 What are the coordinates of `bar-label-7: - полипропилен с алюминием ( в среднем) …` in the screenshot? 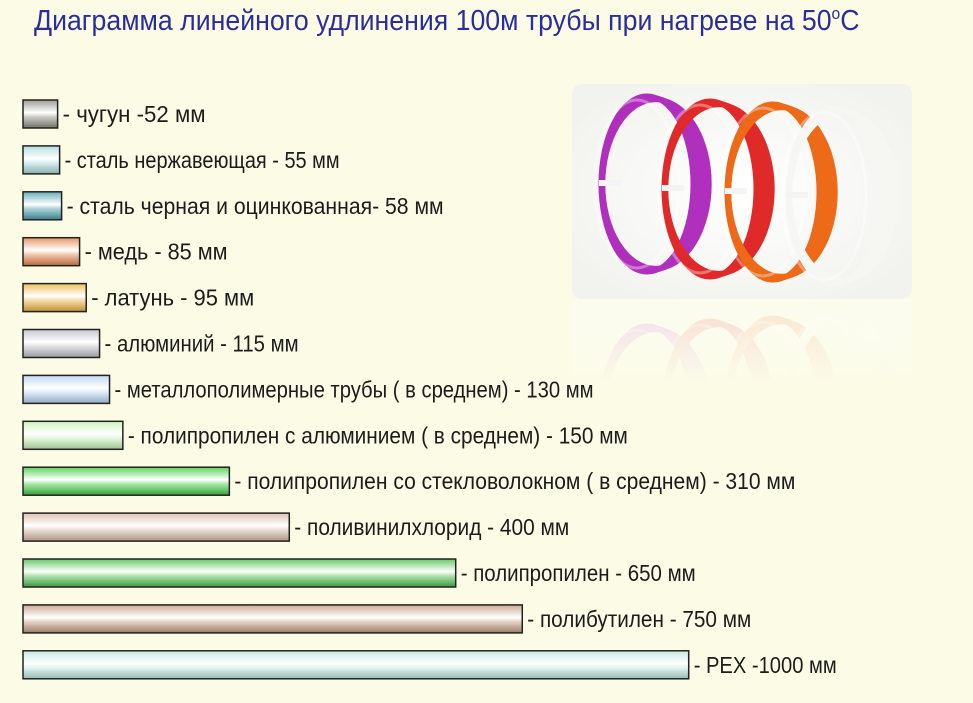 It's located at (378, 435).